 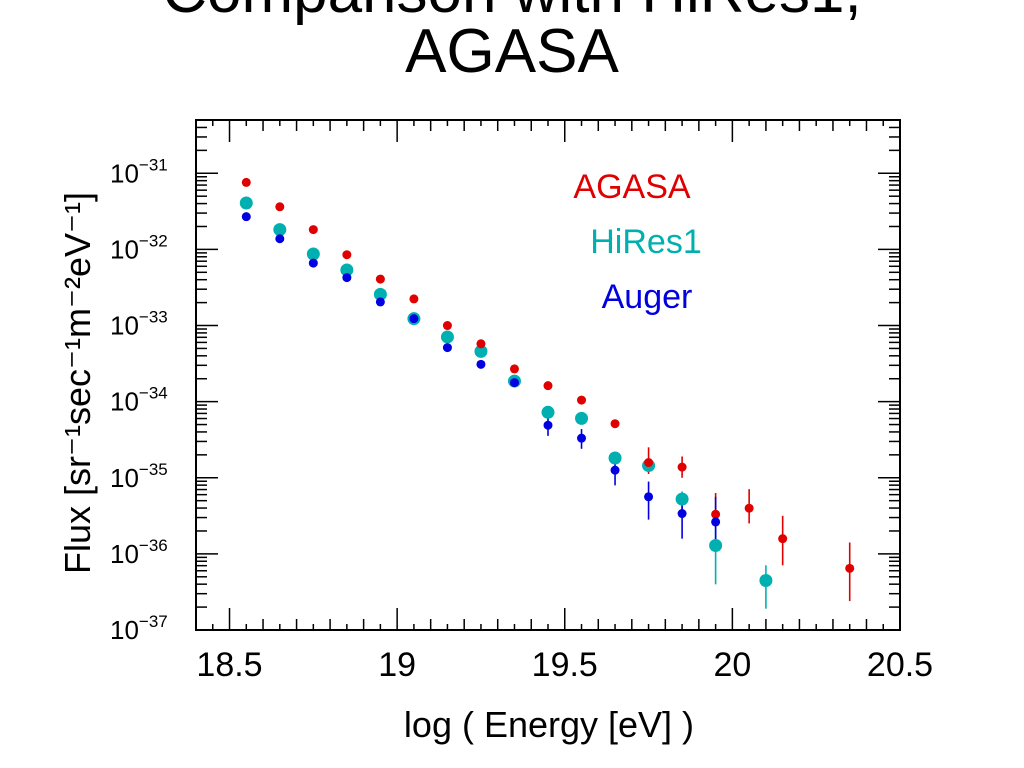 I want to click on x-tick-labels: 18.5 19 19.5 20 20.5, so click(x=564, y=665).